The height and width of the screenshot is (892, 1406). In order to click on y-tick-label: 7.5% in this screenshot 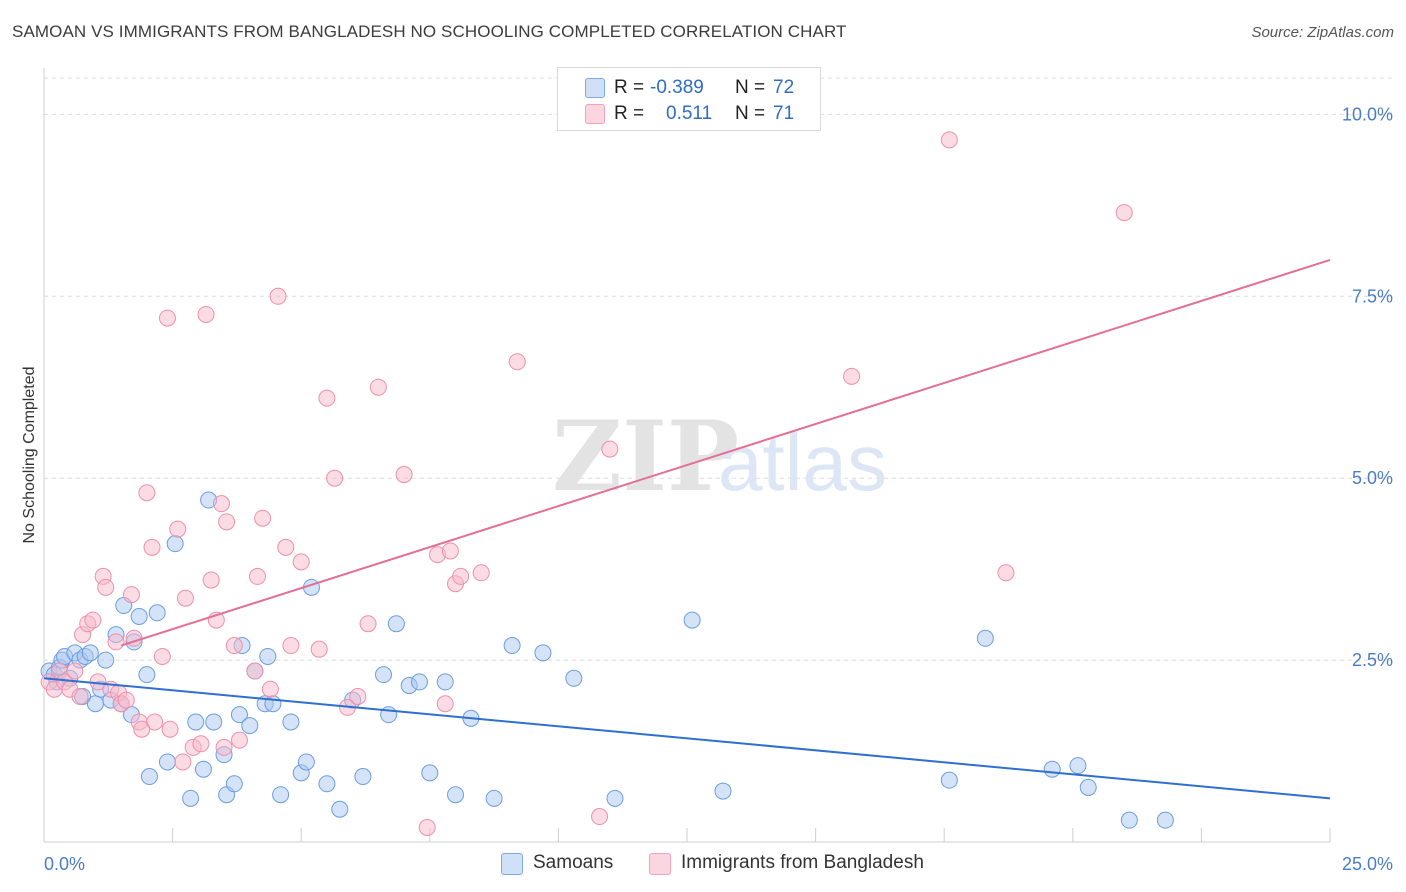, I will do `click(1372, 296)`.